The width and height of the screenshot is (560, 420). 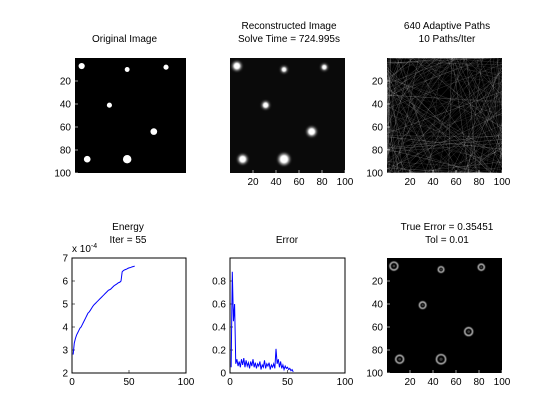 What do you see at coordinates (230, 382) in the screenshot?
I see `x-tick-label: 0` at bounding box center [230, 382].